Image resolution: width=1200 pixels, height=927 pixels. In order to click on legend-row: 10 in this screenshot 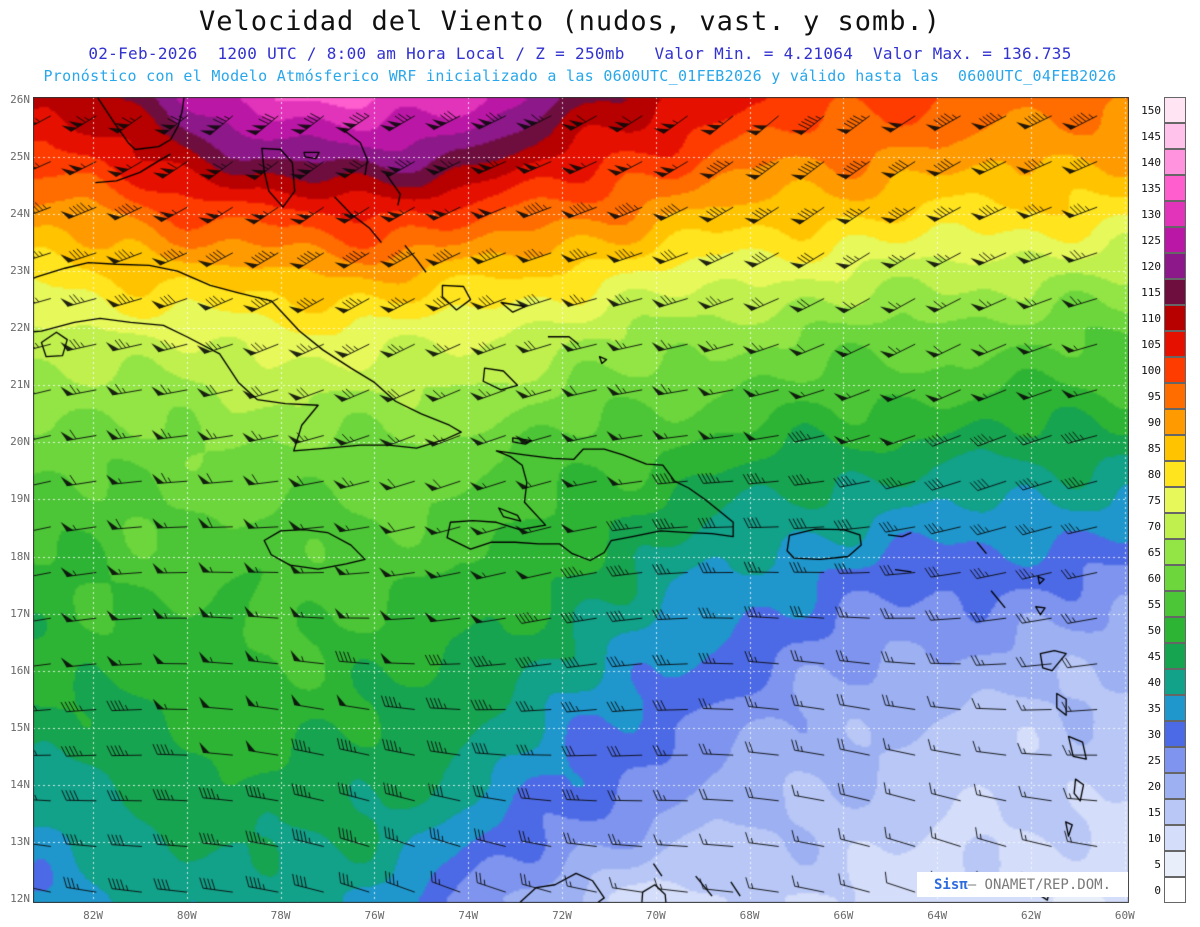, I will do `click(1160, 838)`.